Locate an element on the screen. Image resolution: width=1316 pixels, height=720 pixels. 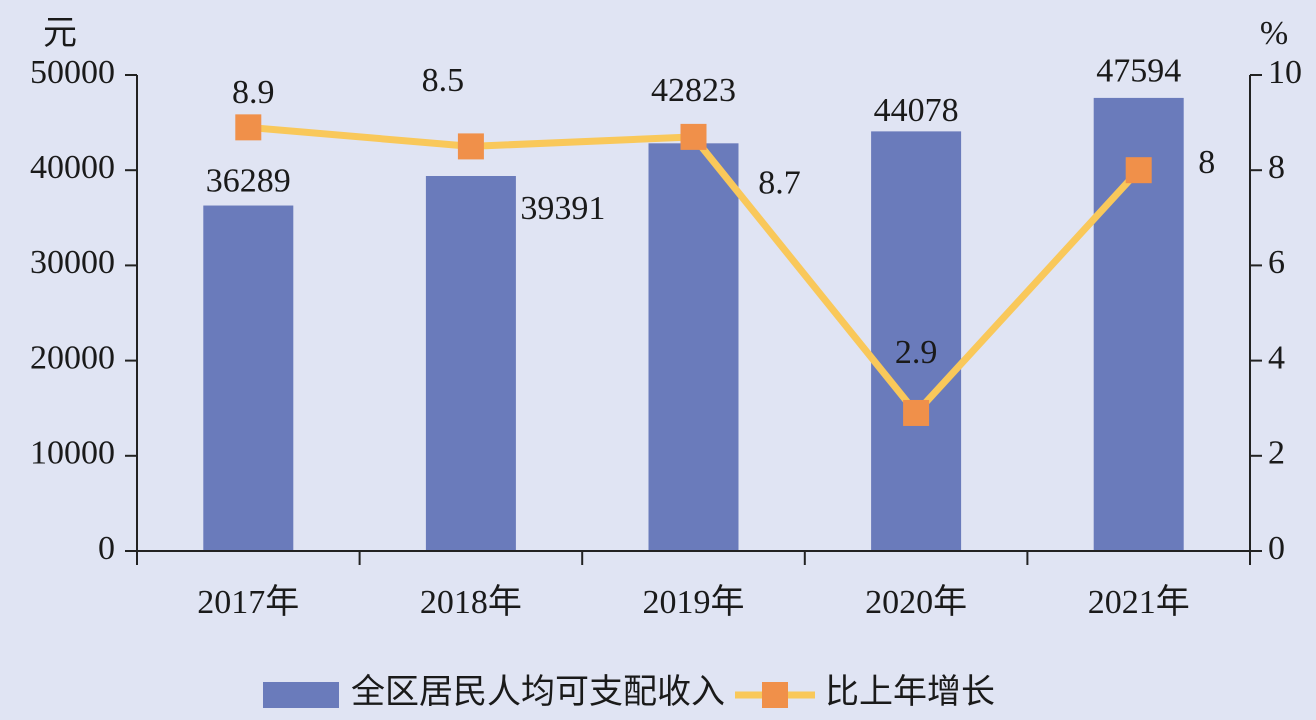
y-tick-label: 30000 is located at coordinates (72, 262).